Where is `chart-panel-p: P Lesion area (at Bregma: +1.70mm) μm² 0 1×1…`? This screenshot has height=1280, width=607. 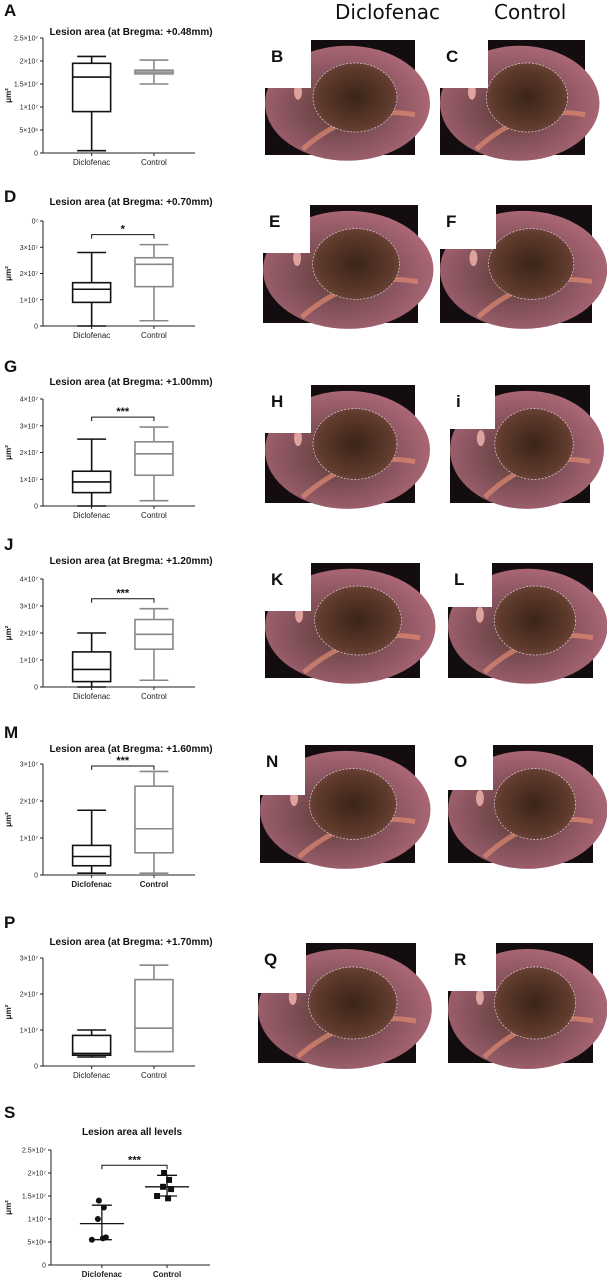
chart-panel-p: P Lesion area (at Bregma: +1.70mm) μm² 0 1×1… is located at coordinates (108, 996).